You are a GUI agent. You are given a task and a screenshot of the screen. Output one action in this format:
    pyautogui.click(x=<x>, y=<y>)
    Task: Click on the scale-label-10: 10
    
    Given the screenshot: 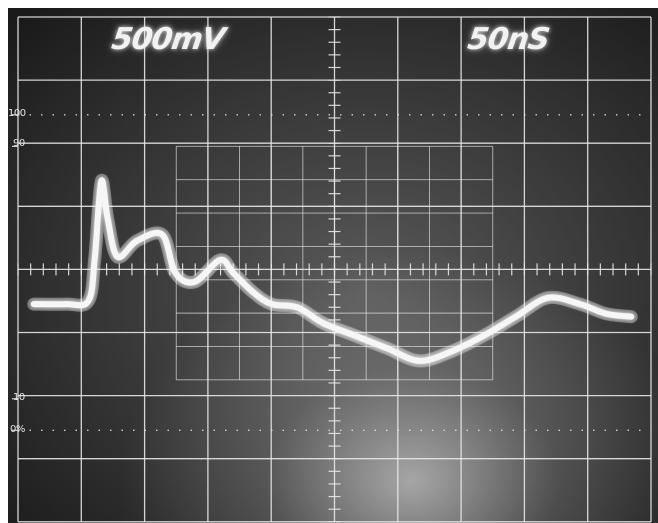 What is the action you would take?
    pyautogui.click(x=19, y=397)
    